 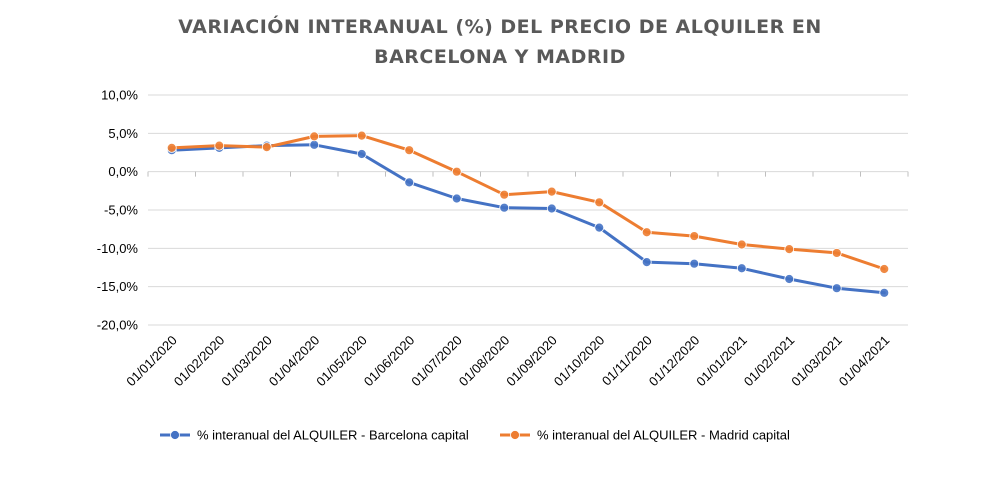 What do you see at coordinates (121, 210) in the screenshot?
I see `y-tick-label-3: -5,0%` at bounding box center [121, 210].